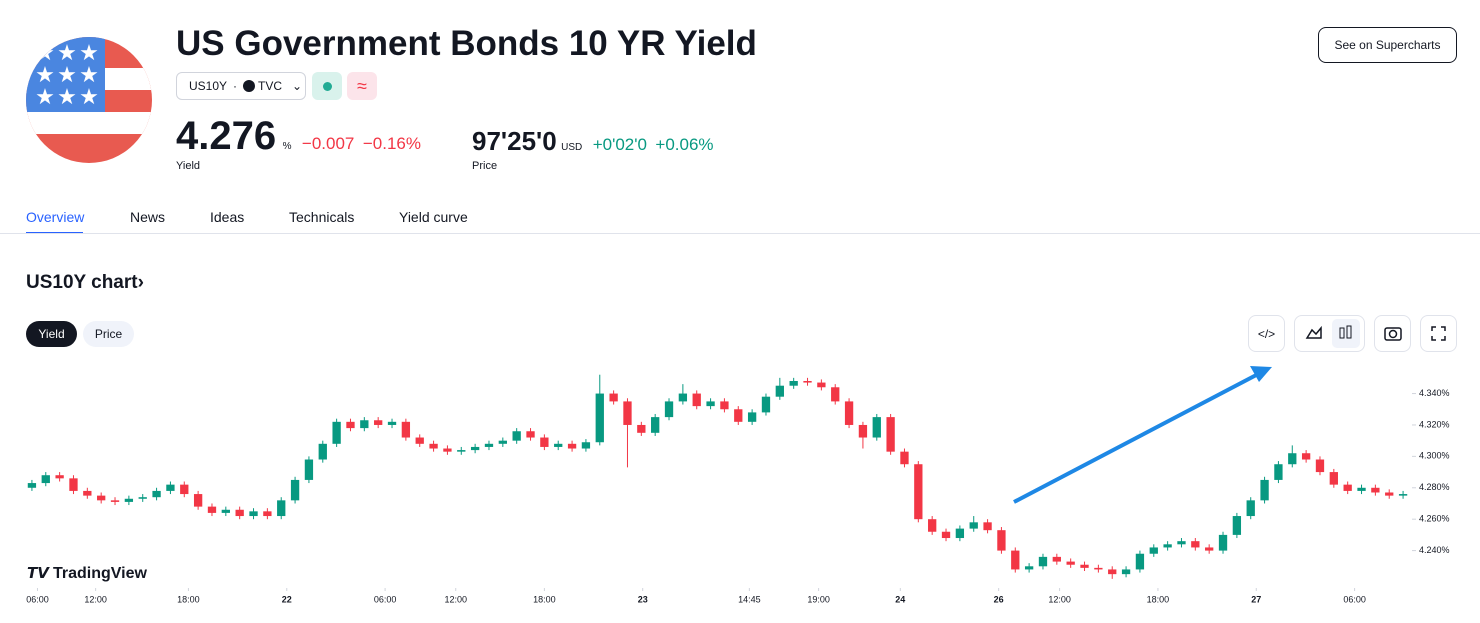 The height and width of the screenshot is (623, 1480). What do you see at coordinates (85, 282) in the screenshot?
I see `chart-heading: US10Y chart›` at bounding box center [85, 282].